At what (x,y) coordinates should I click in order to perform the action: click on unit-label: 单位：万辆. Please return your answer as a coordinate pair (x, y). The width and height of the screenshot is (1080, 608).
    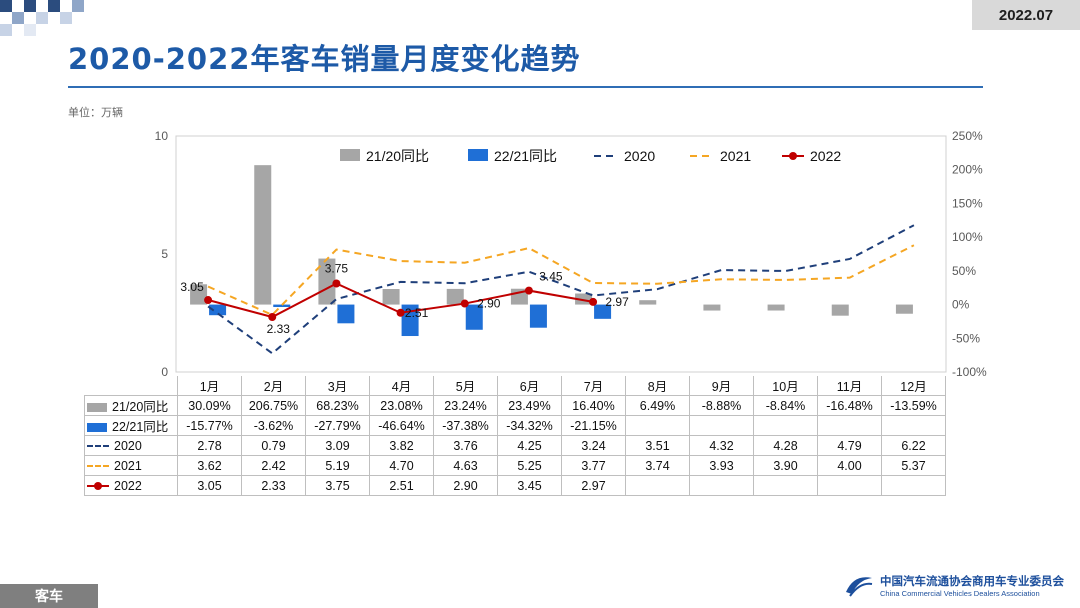
    Looking at the image, I should click on (95, 112).